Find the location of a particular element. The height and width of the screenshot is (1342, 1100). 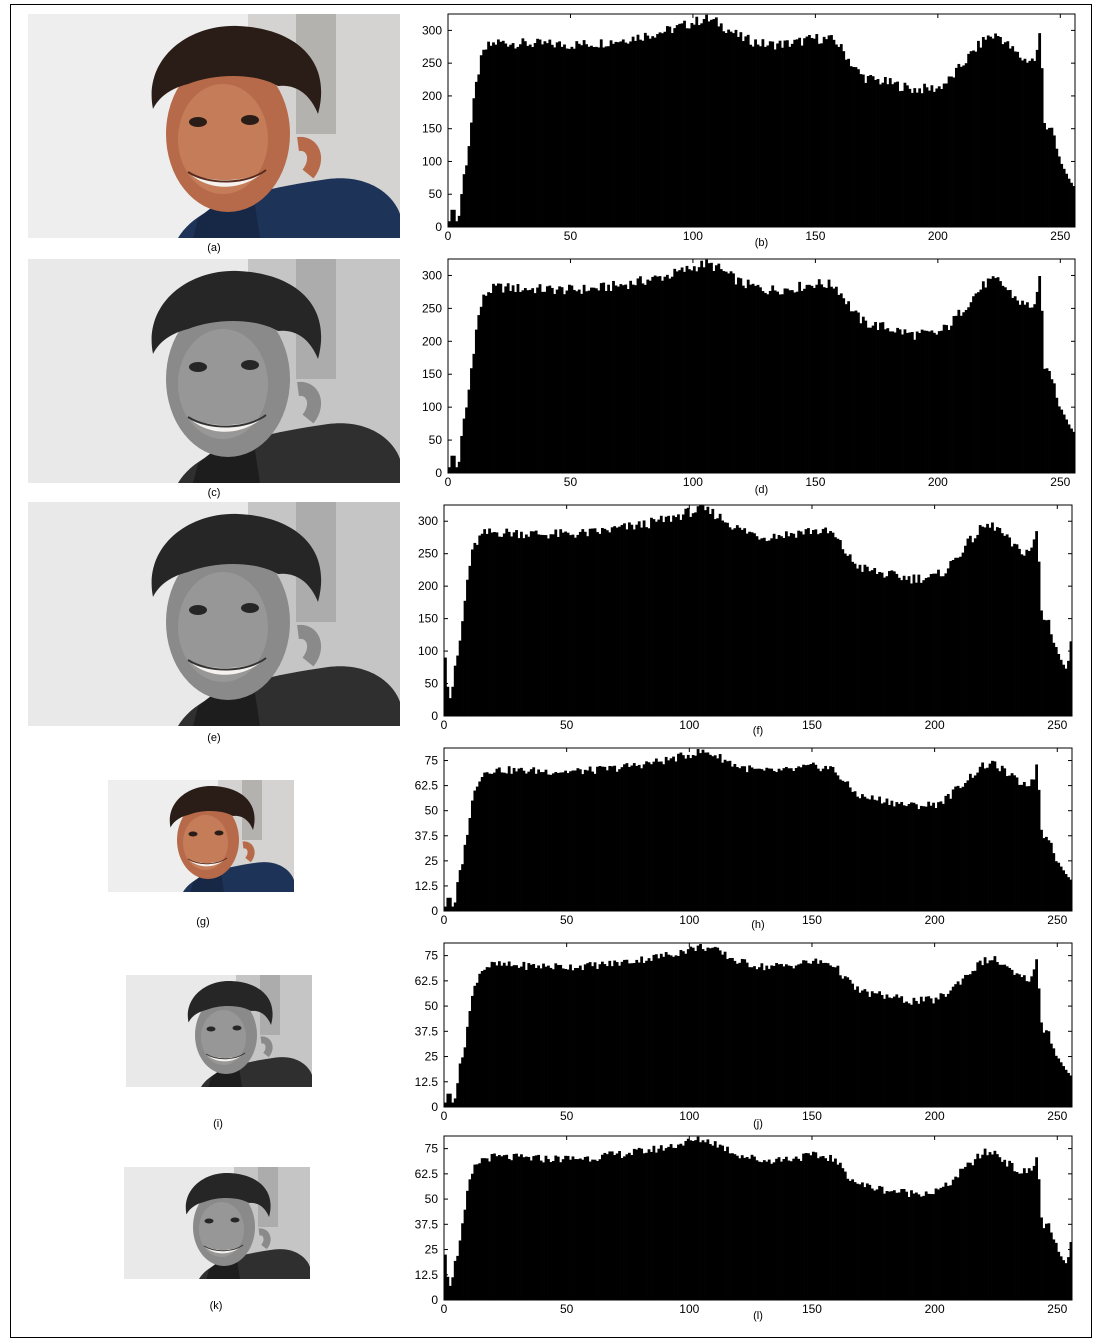

y-tick-label: 50 is located at coordinates (436, 194).